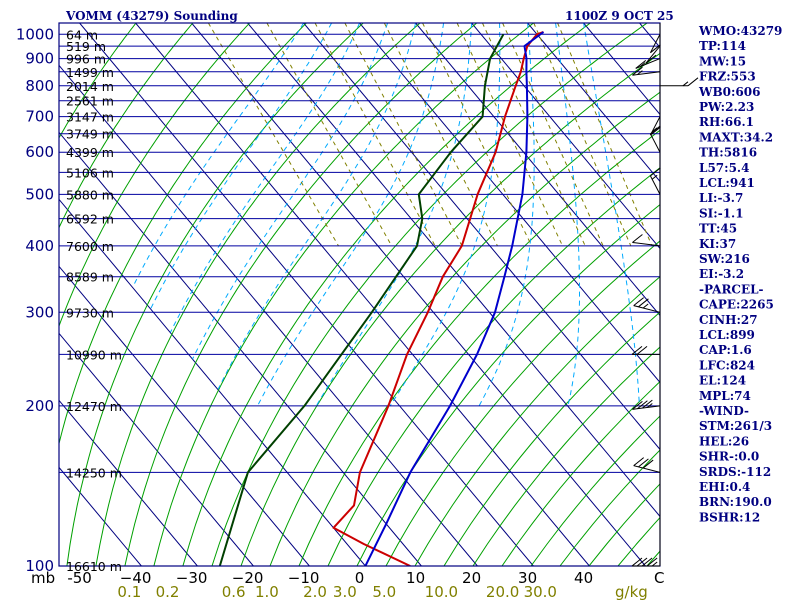 Image resolution: width=800 pixels, height=600 pixels. Describe the element at coordinates (728, 153) in the screenshot. I see `index-label: TH:5816` at that location.